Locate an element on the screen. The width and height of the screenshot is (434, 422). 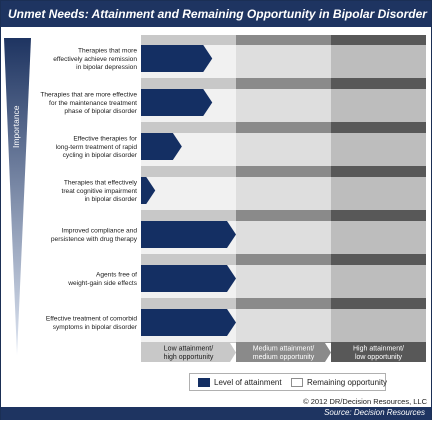
legend-swatch-attainment is located at coordinates (204, 382).